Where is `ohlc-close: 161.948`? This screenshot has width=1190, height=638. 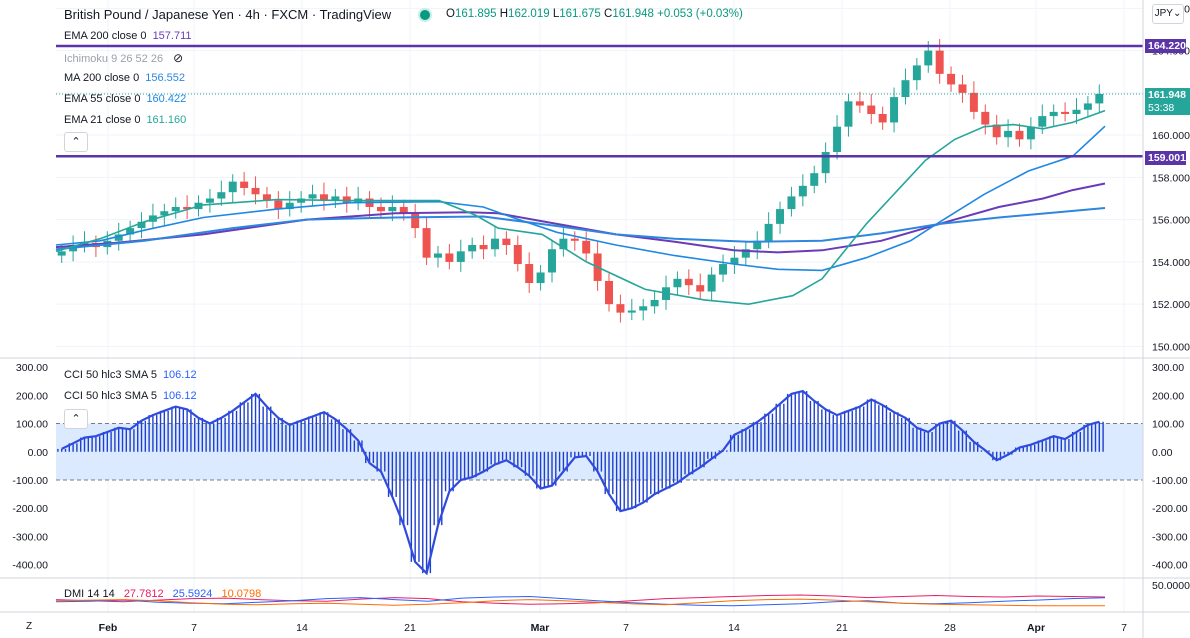 ohlc-close: 161.948 is located at coordinates (633, 14).